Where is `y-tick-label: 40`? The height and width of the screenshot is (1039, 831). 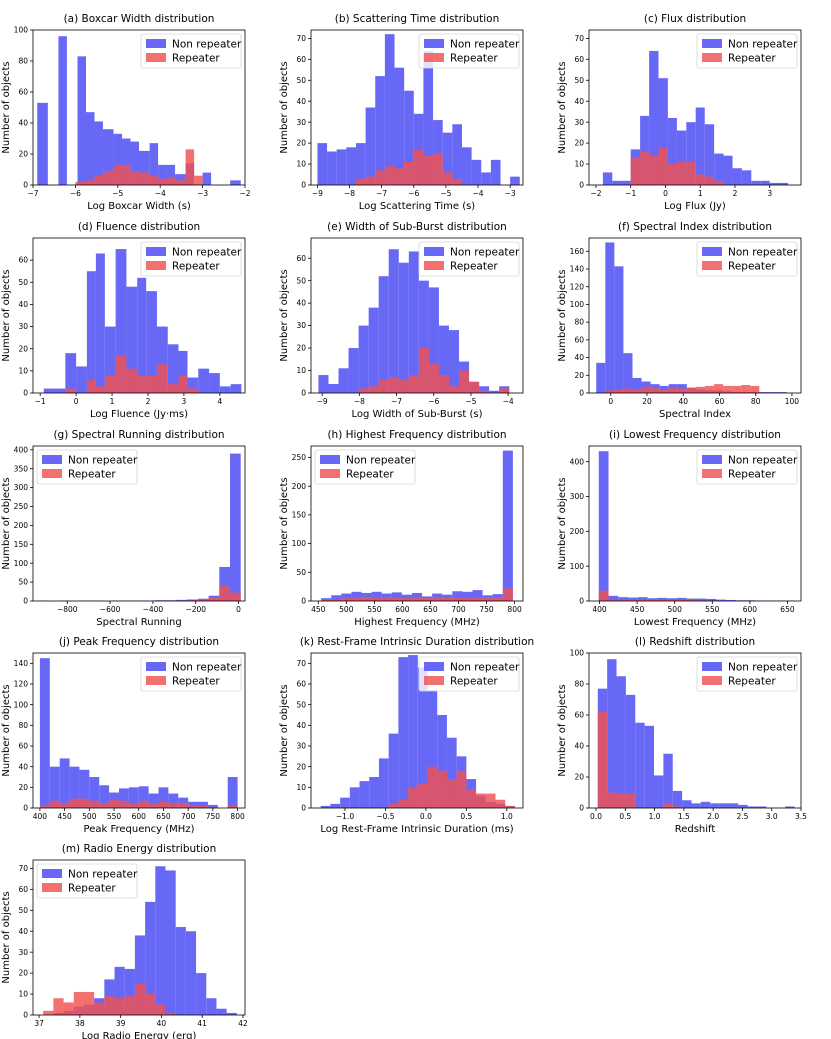
y-tick-label: 40 is located at coordinates (579, 746).